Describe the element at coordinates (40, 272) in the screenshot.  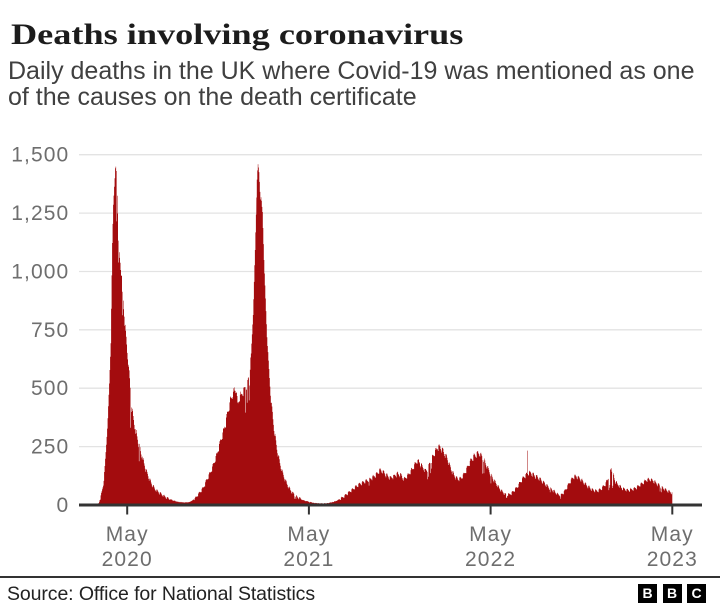
I see `svg-text: 1,000` at that location.